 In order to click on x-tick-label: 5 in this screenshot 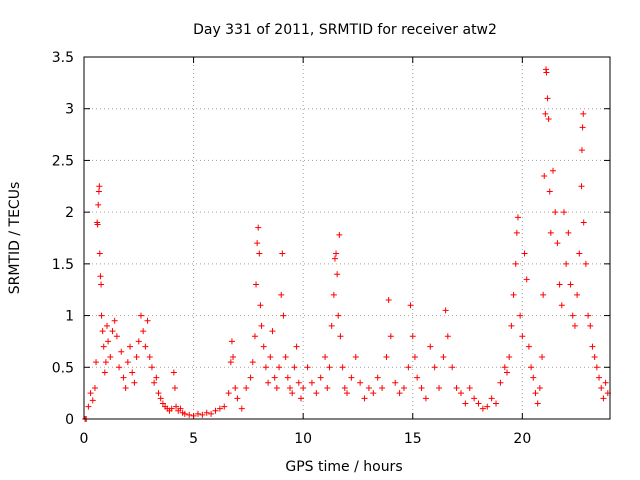, I will do `click(193, 439)`.